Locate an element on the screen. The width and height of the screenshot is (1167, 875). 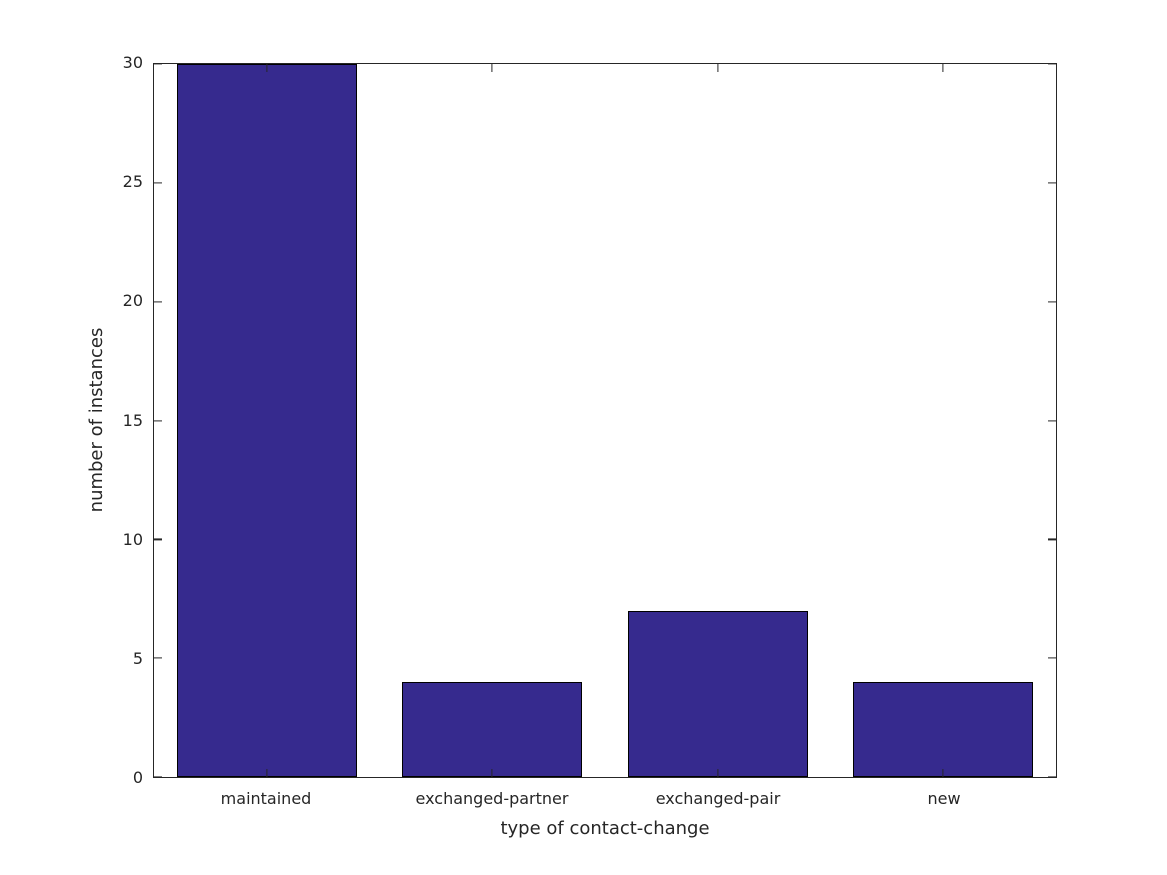
x-tick-label-maintained: maintained is located at coordinates (266, 798).